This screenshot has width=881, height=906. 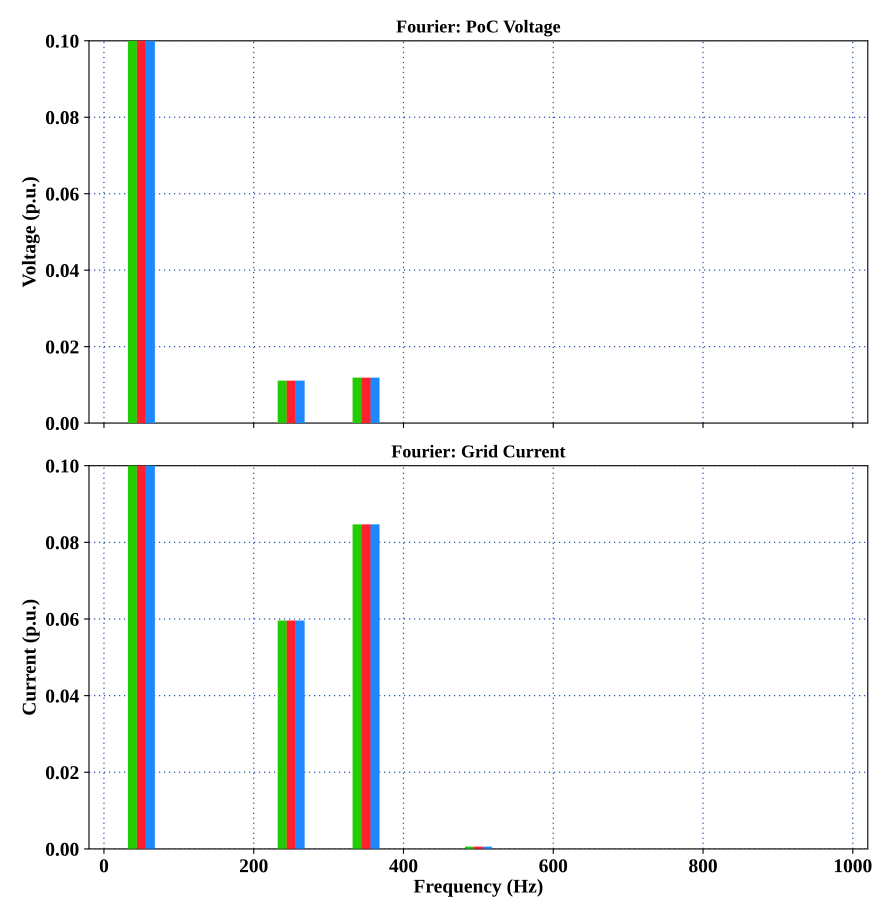 What do you see at coordinates (31, 657) in the screenshot?
I see `y-axis-title: Current (p.u.)` at bounding box center [31, 657].